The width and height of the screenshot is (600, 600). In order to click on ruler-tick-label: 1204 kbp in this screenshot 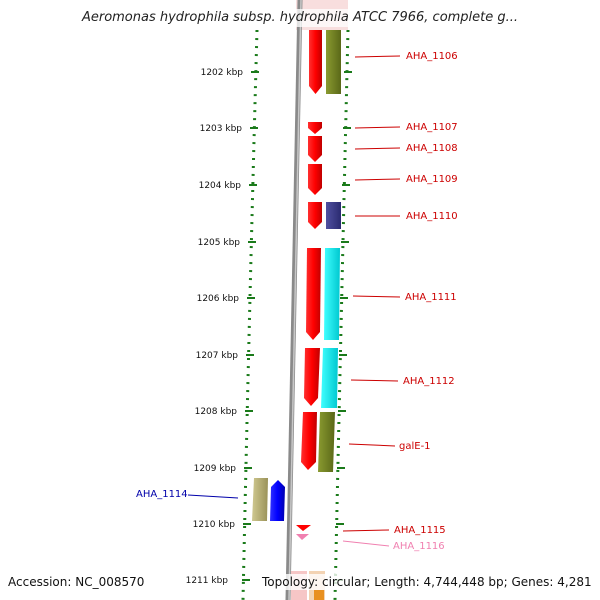, I will do `click(220, 186)`.